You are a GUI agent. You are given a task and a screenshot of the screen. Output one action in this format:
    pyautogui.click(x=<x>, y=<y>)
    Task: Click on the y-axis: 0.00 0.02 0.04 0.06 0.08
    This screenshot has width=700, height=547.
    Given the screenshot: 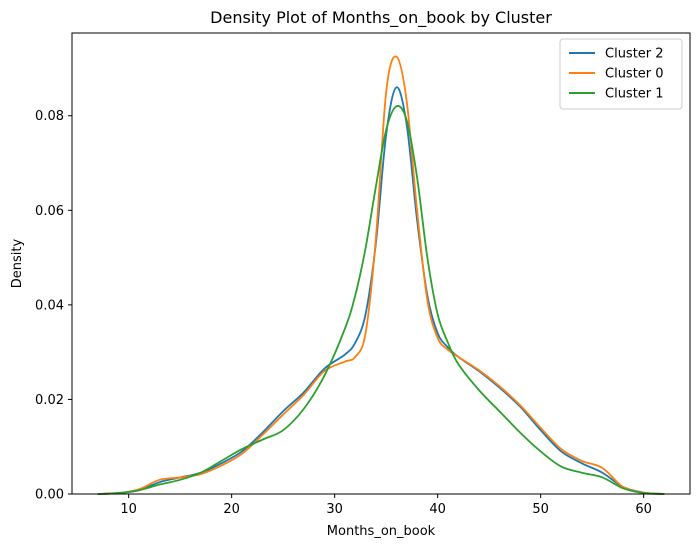 What is the action you would take?
    pyautogui.click(x=53, y=306)
    